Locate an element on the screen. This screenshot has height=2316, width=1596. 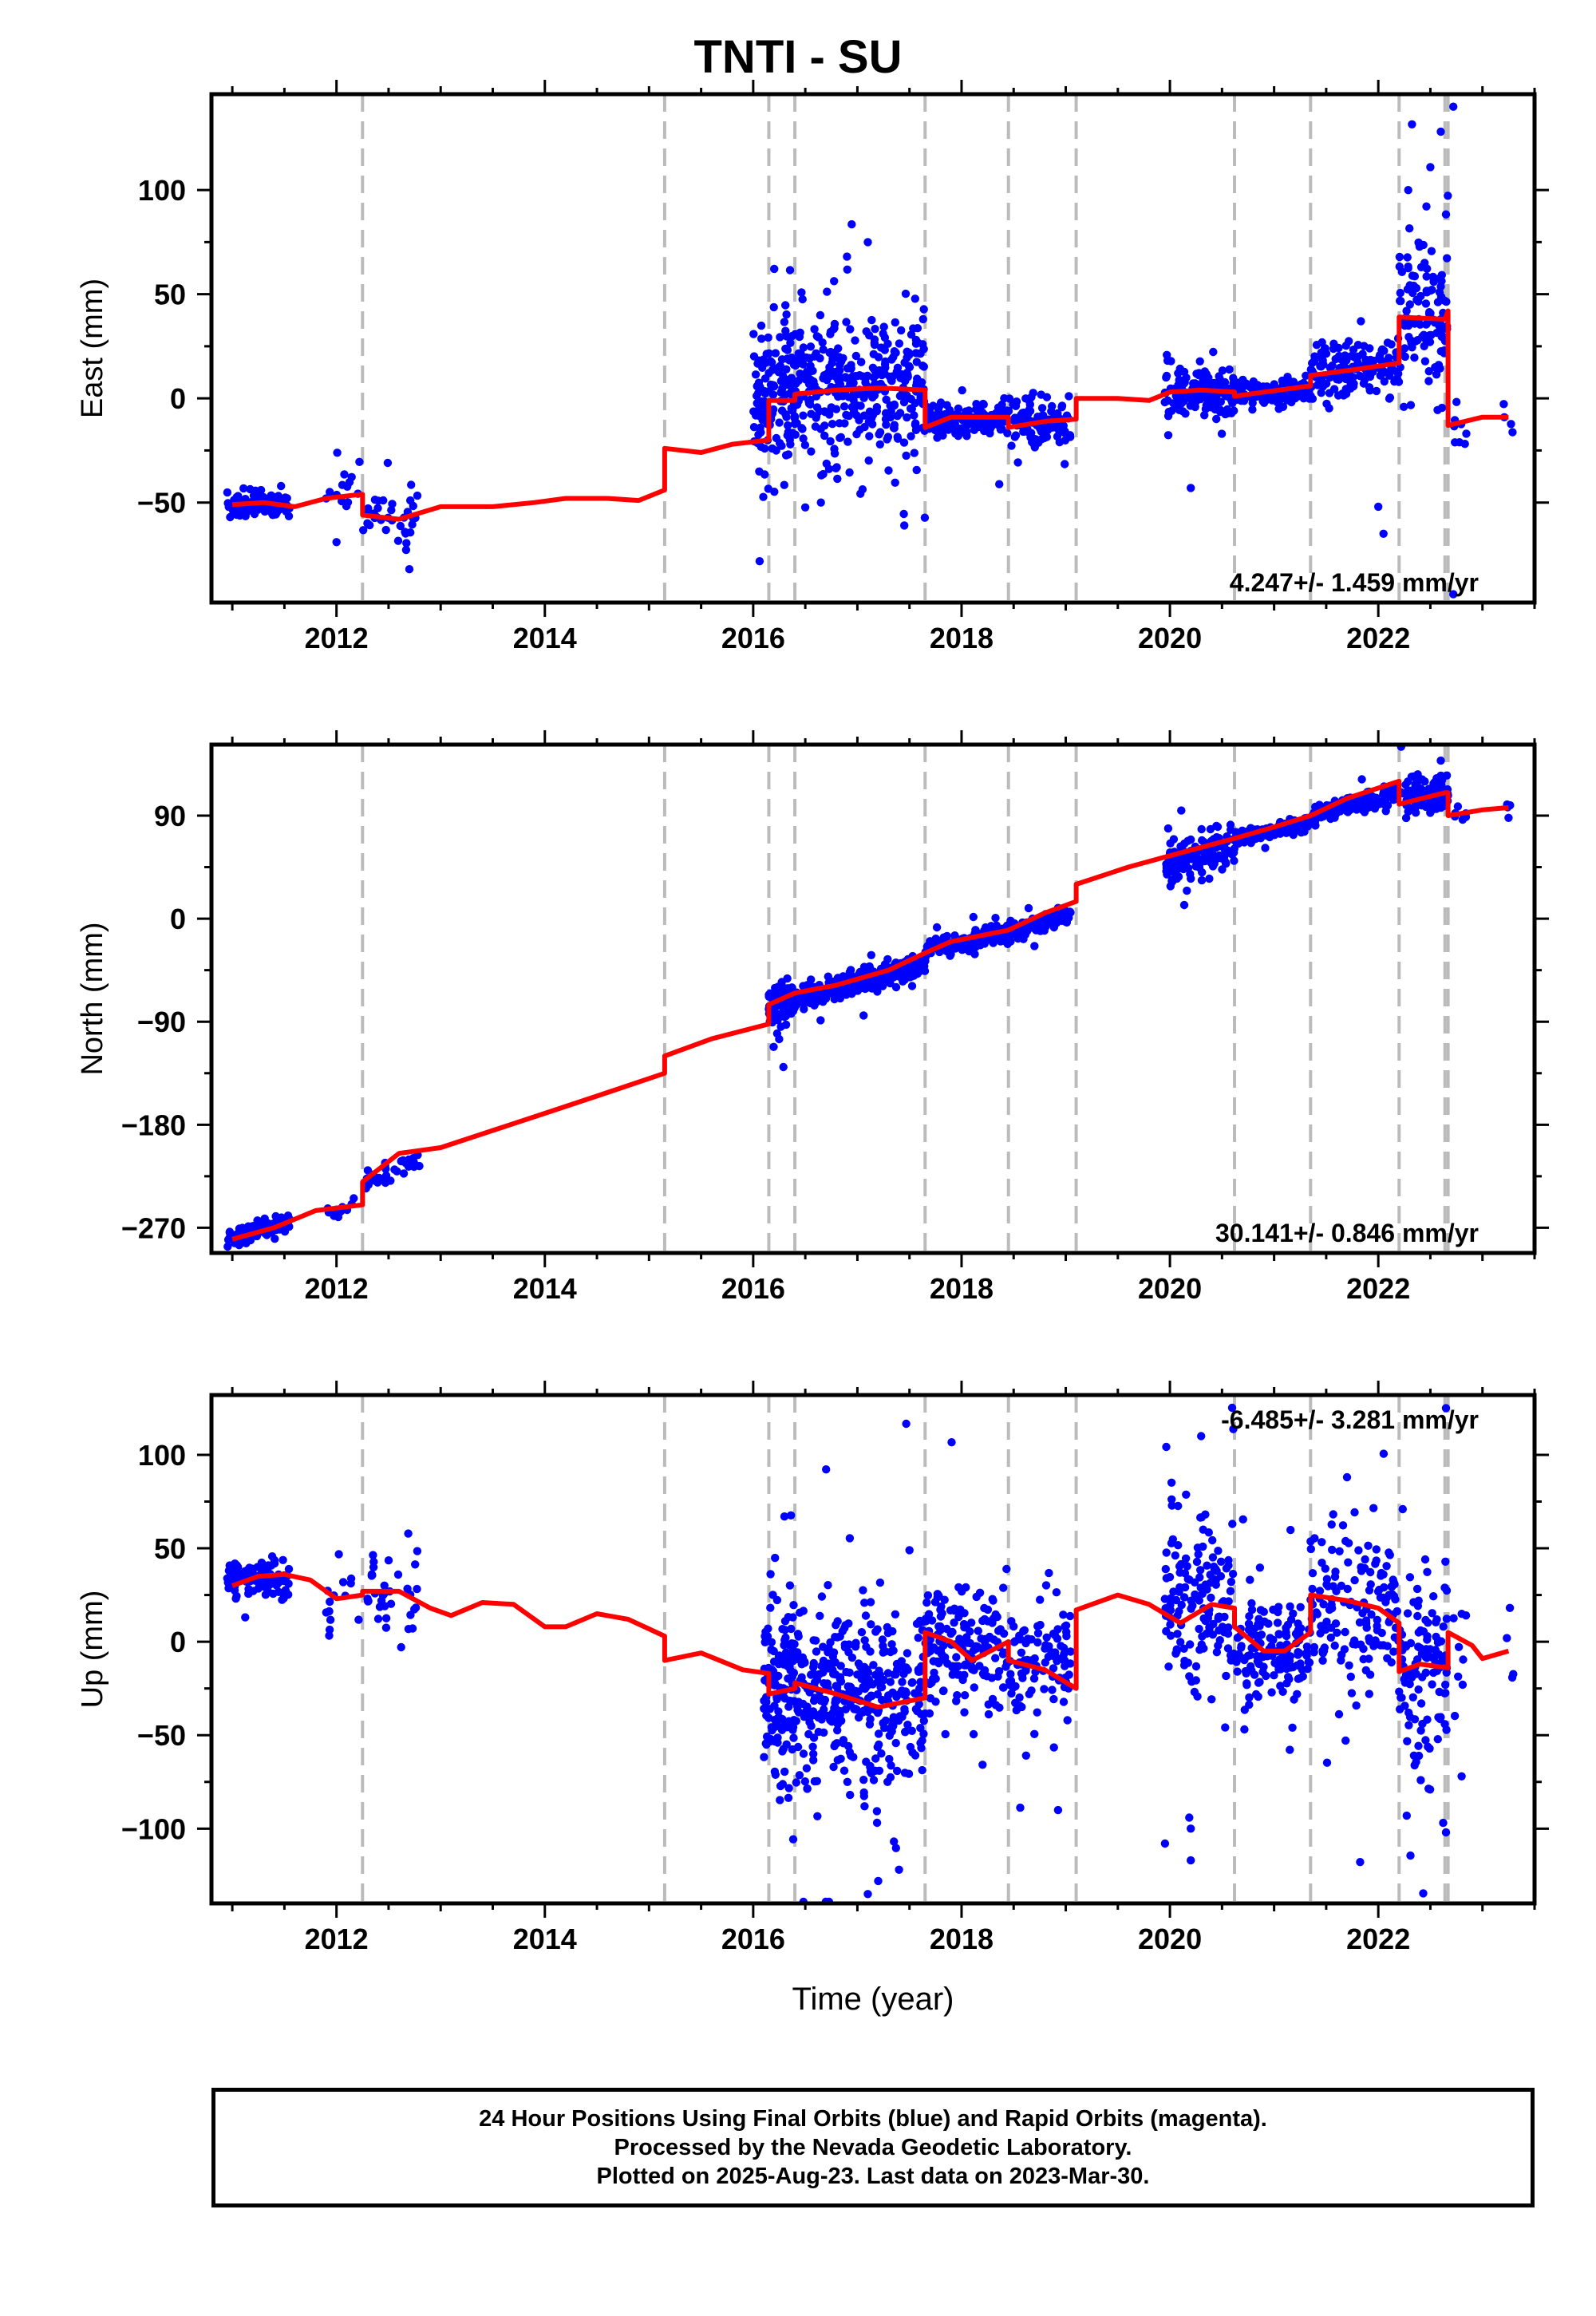
chart-title: TNTI - SU is located at coordinates (798, 57).